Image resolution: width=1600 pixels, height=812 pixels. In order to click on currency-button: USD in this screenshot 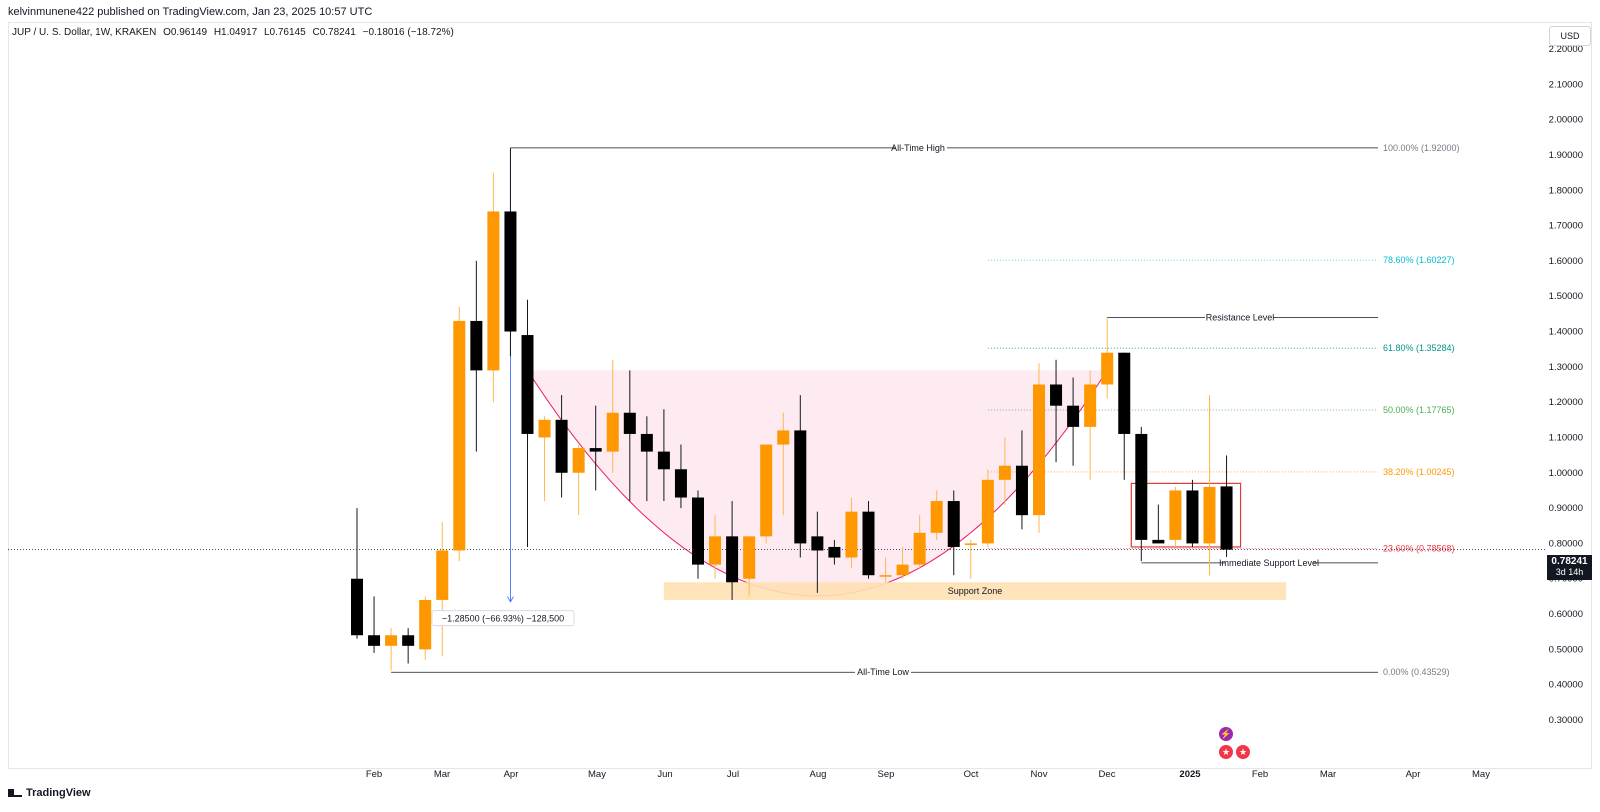, I will do `click(1570, 36)`.